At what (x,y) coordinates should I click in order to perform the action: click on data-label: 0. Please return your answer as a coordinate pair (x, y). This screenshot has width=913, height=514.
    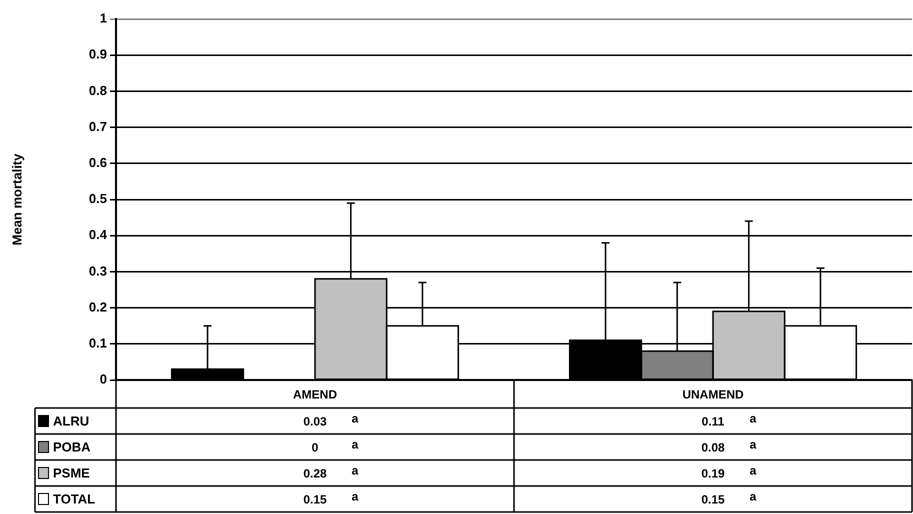
    Looking at the image, I should click on (315, 447).